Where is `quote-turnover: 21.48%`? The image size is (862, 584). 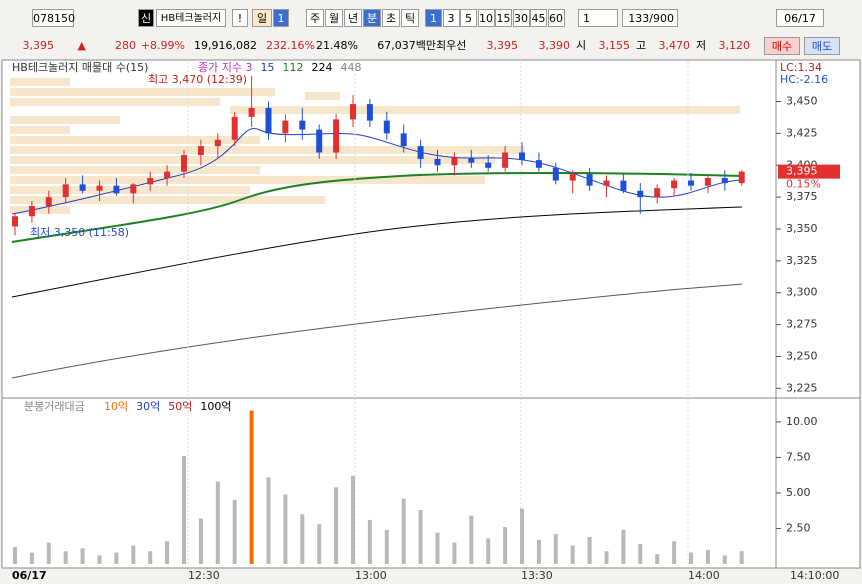
quote-turnover: 21.48% is located at coordinates (337, 45).